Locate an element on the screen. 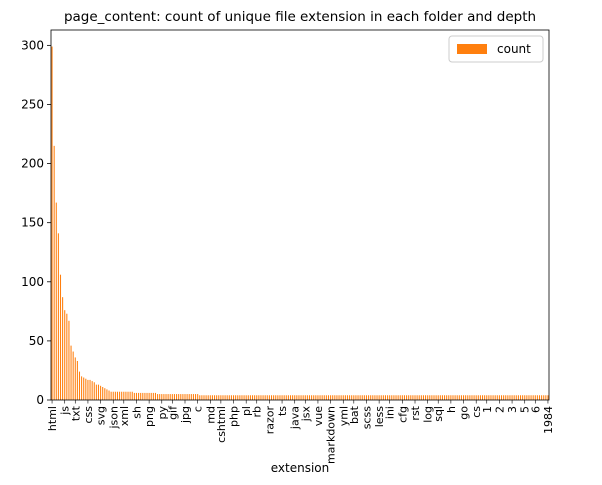  x-tick-label: 5 is located at coordinates (525, 409).